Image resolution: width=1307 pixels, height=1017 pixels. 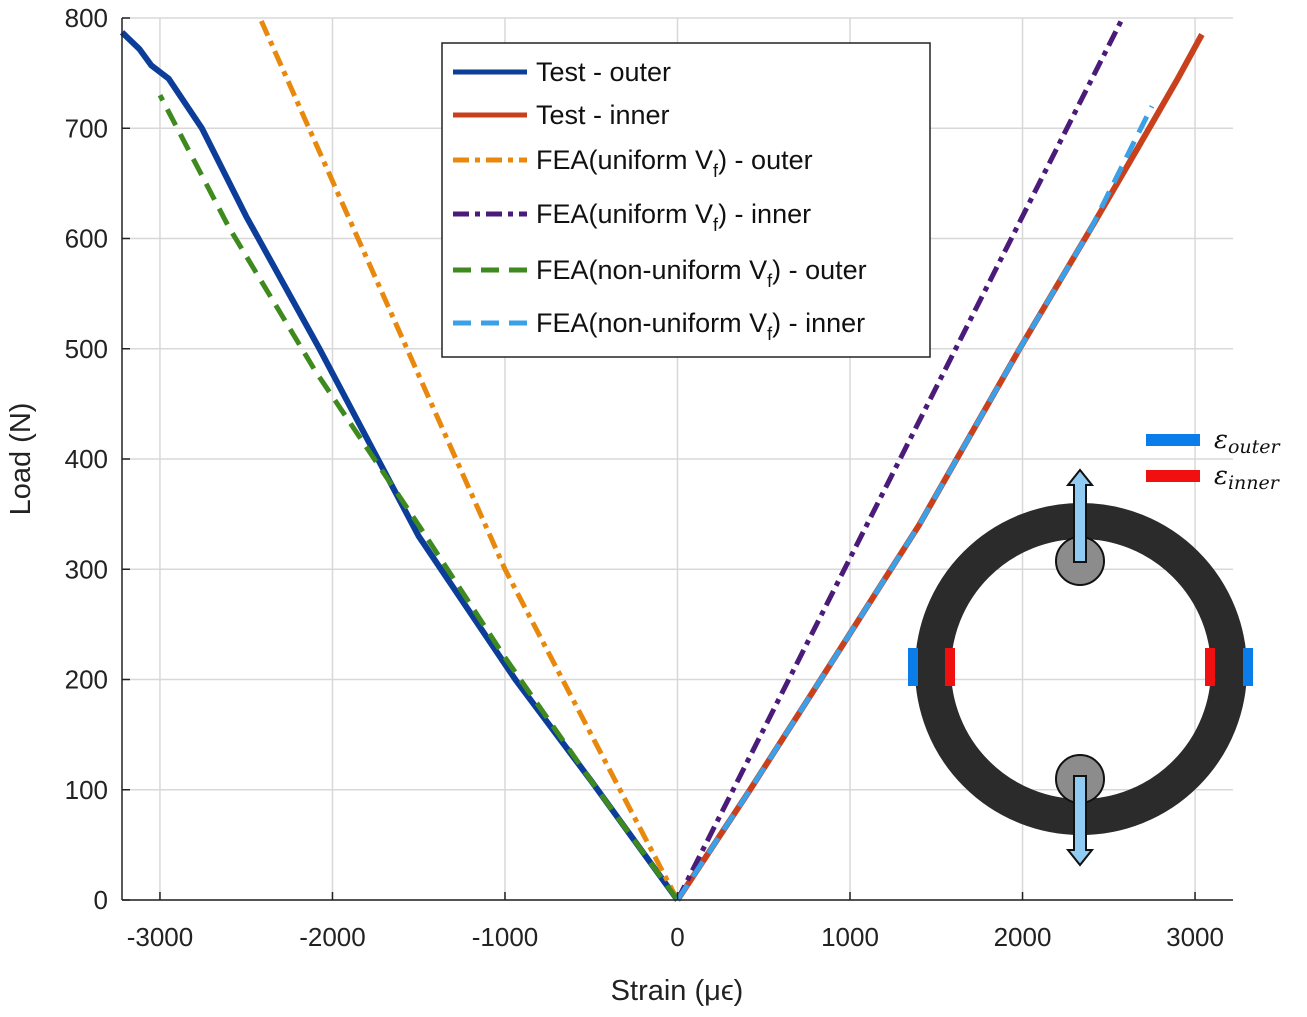 What do you see at coordinates (160, 937) in the screenshot?
I see `x-tick-label: -3000` at bounding box center [160, 937].